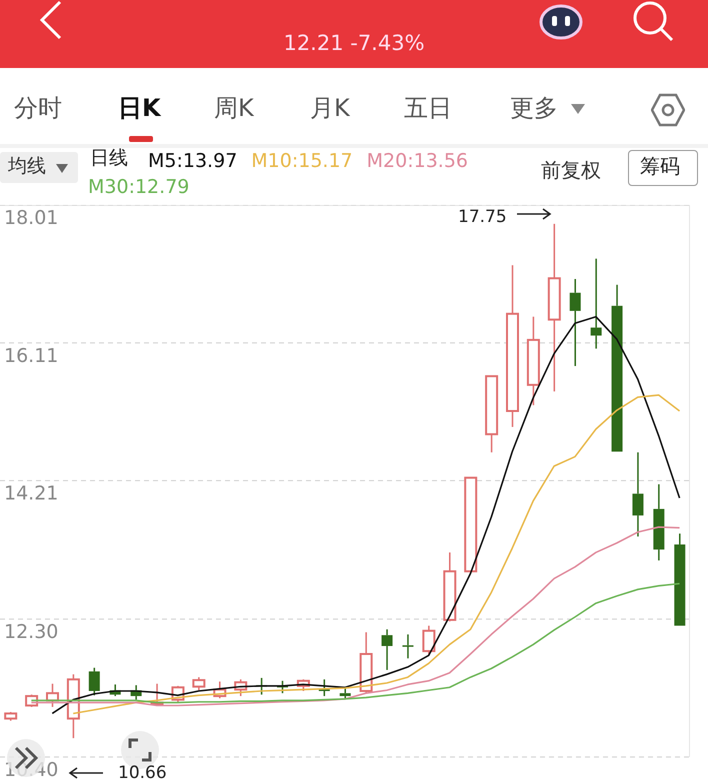 This screenshot has width=708, height=781. What do you see at coordinates (354, 43) in the screenshot?
I see `chart-subtitle: 12.21 -7.43%` at bounding box center [354, 43].